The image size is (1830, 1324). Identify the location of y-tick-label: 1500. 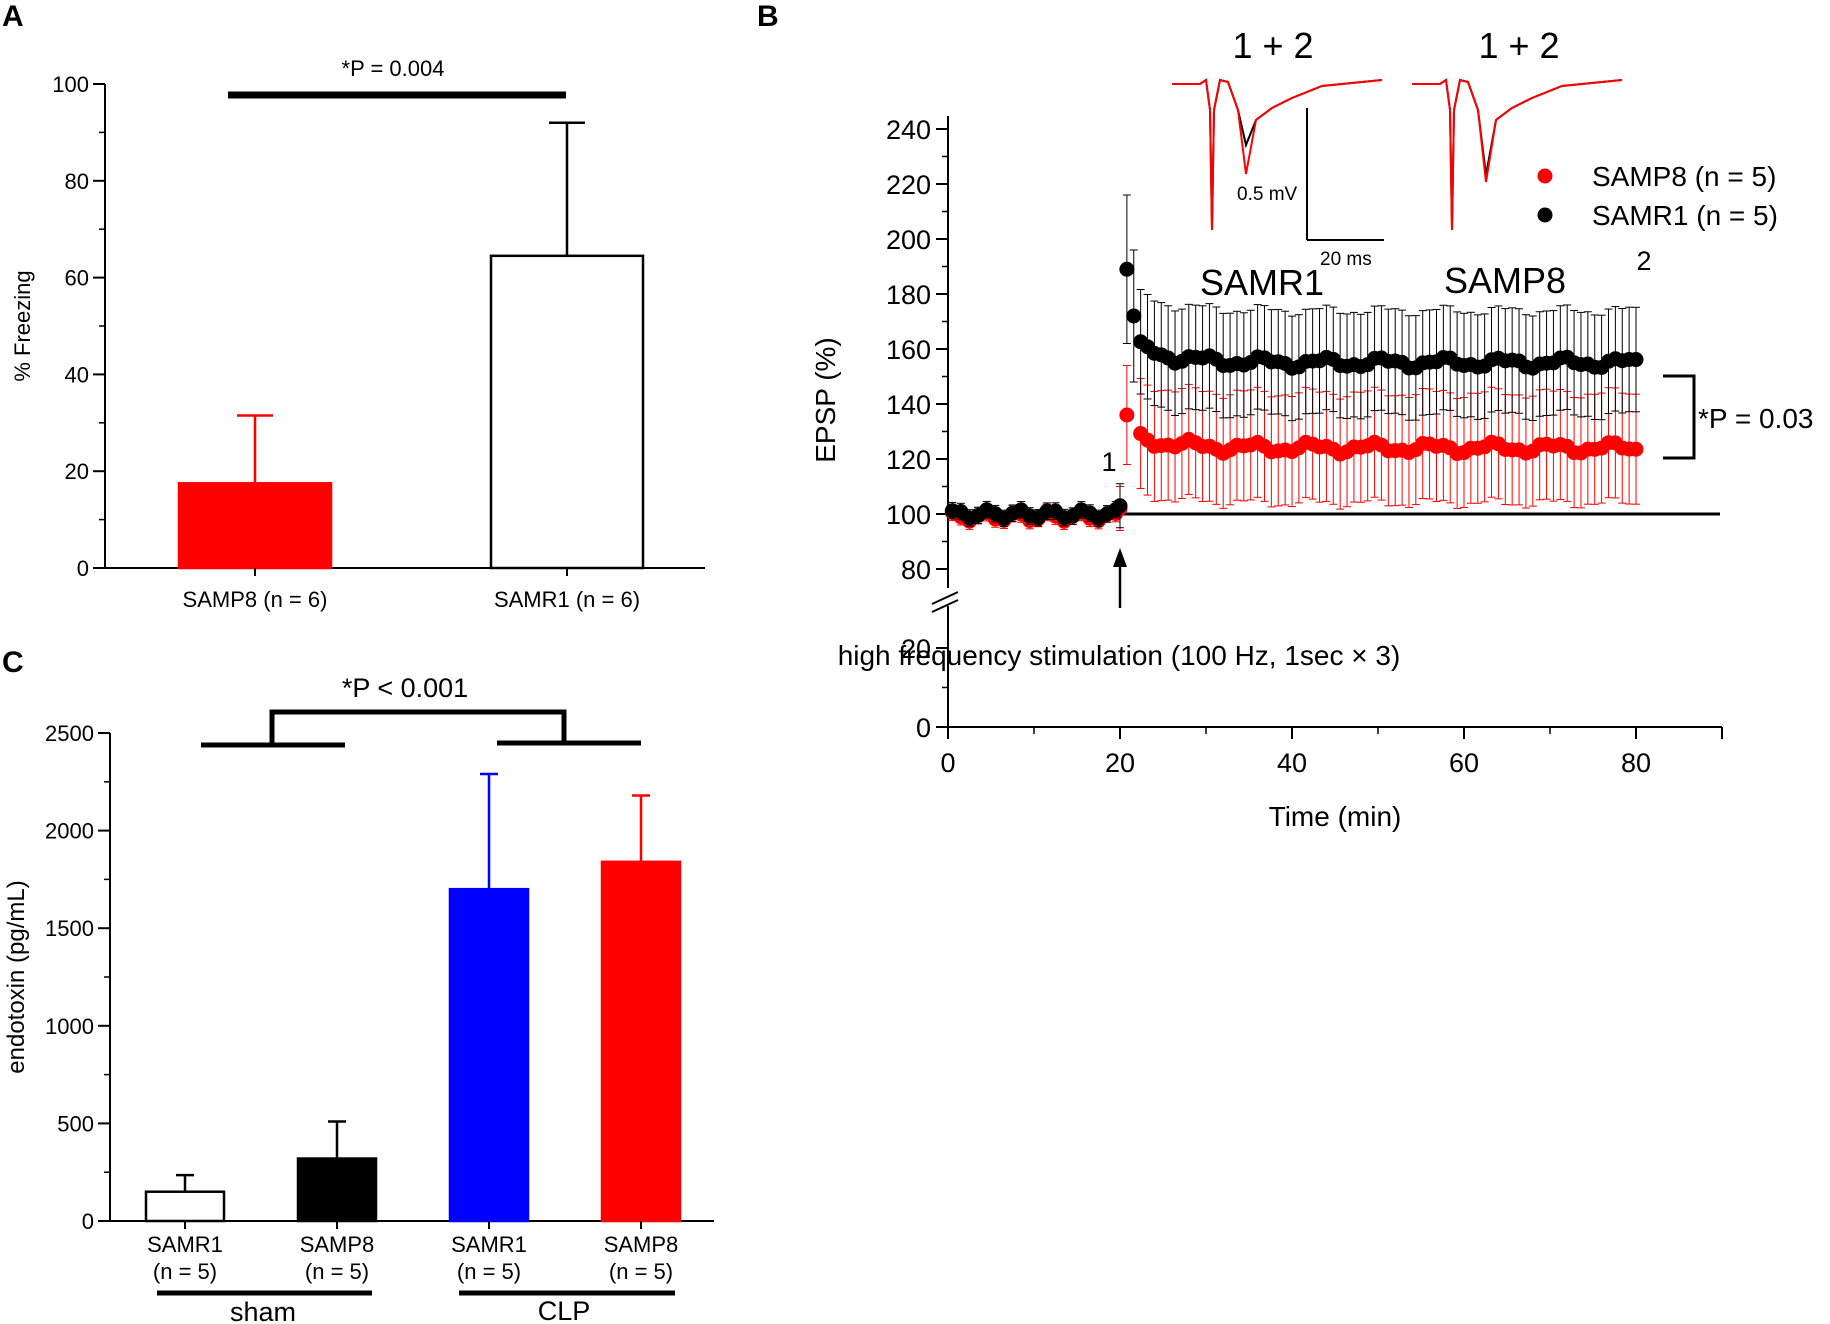
(69, 928).